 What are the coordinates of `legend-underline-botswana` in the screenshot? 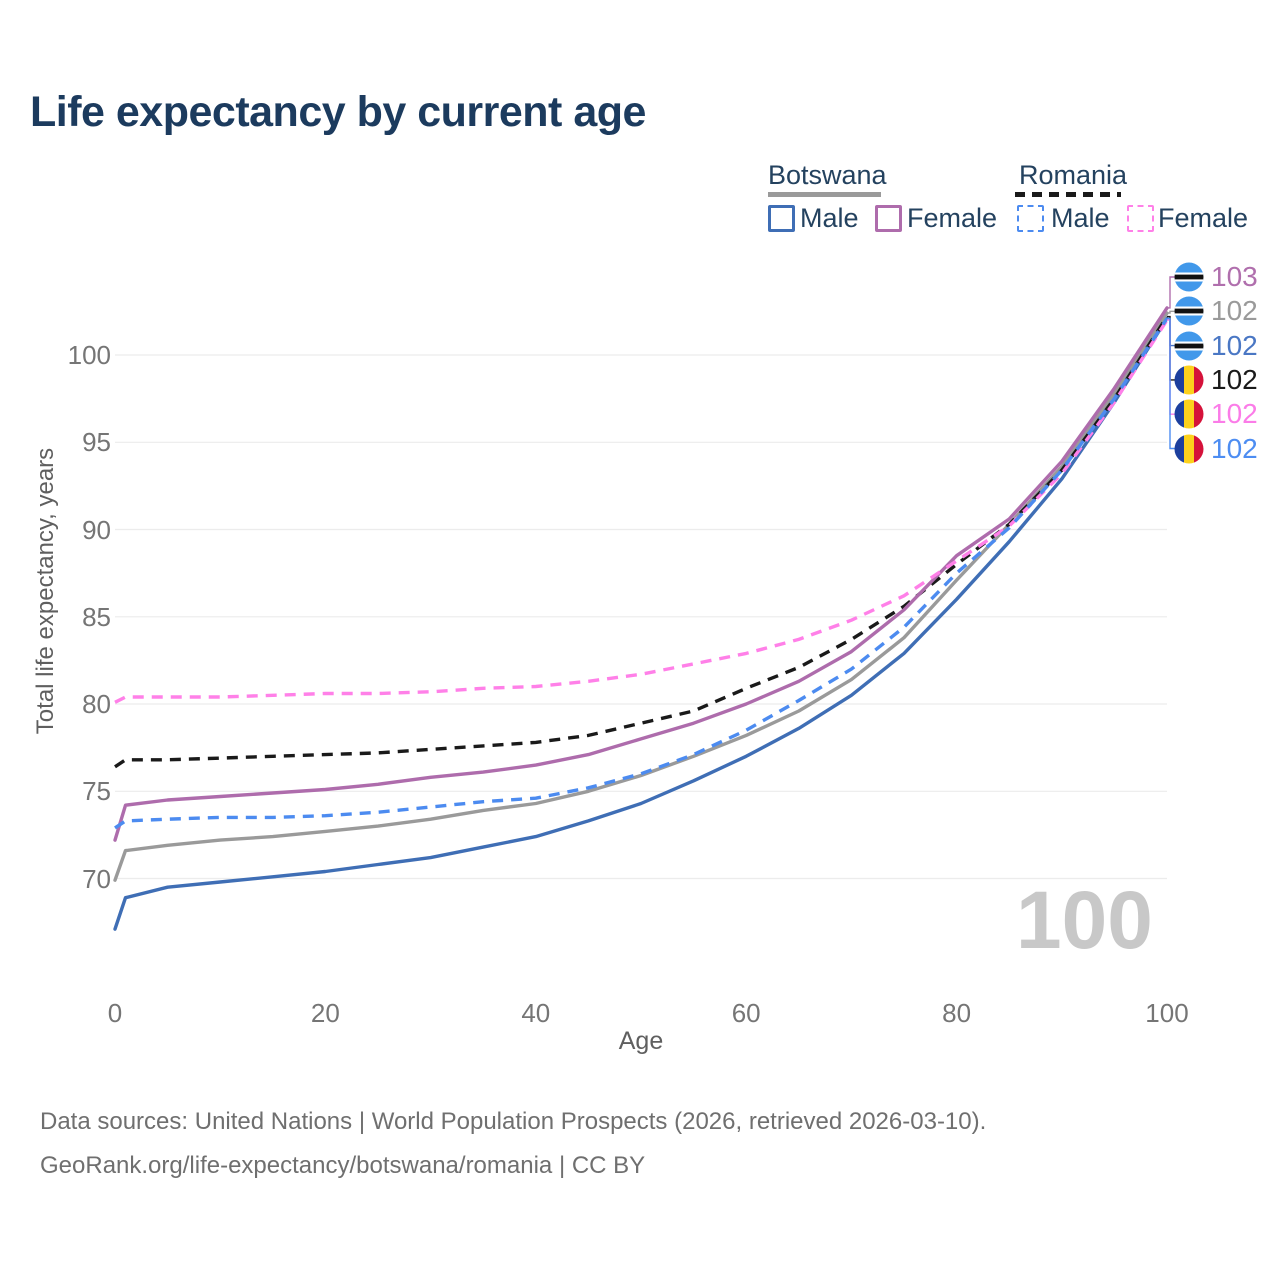 It's located at (824, 194).